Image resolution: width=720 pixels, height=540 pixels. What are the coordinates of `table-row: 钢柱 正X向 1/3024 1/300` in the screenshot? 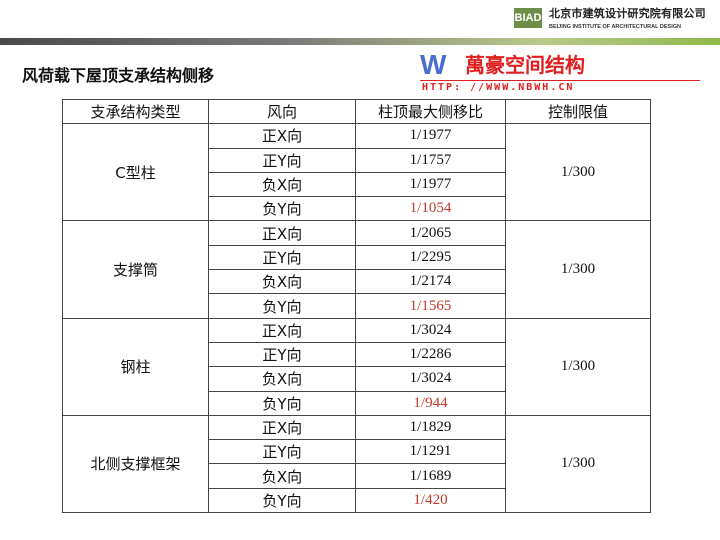 It's located at (356, 366).